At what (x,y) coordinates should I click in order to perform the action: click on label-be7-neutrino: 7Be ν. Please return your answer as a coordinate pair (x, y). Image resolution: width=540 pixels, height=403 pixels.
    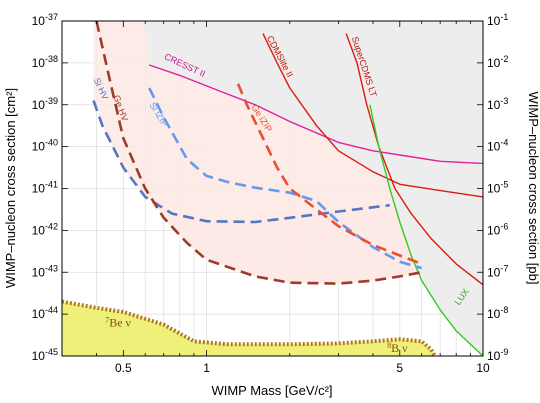
    Looking at the image, I should click on (118, 323).